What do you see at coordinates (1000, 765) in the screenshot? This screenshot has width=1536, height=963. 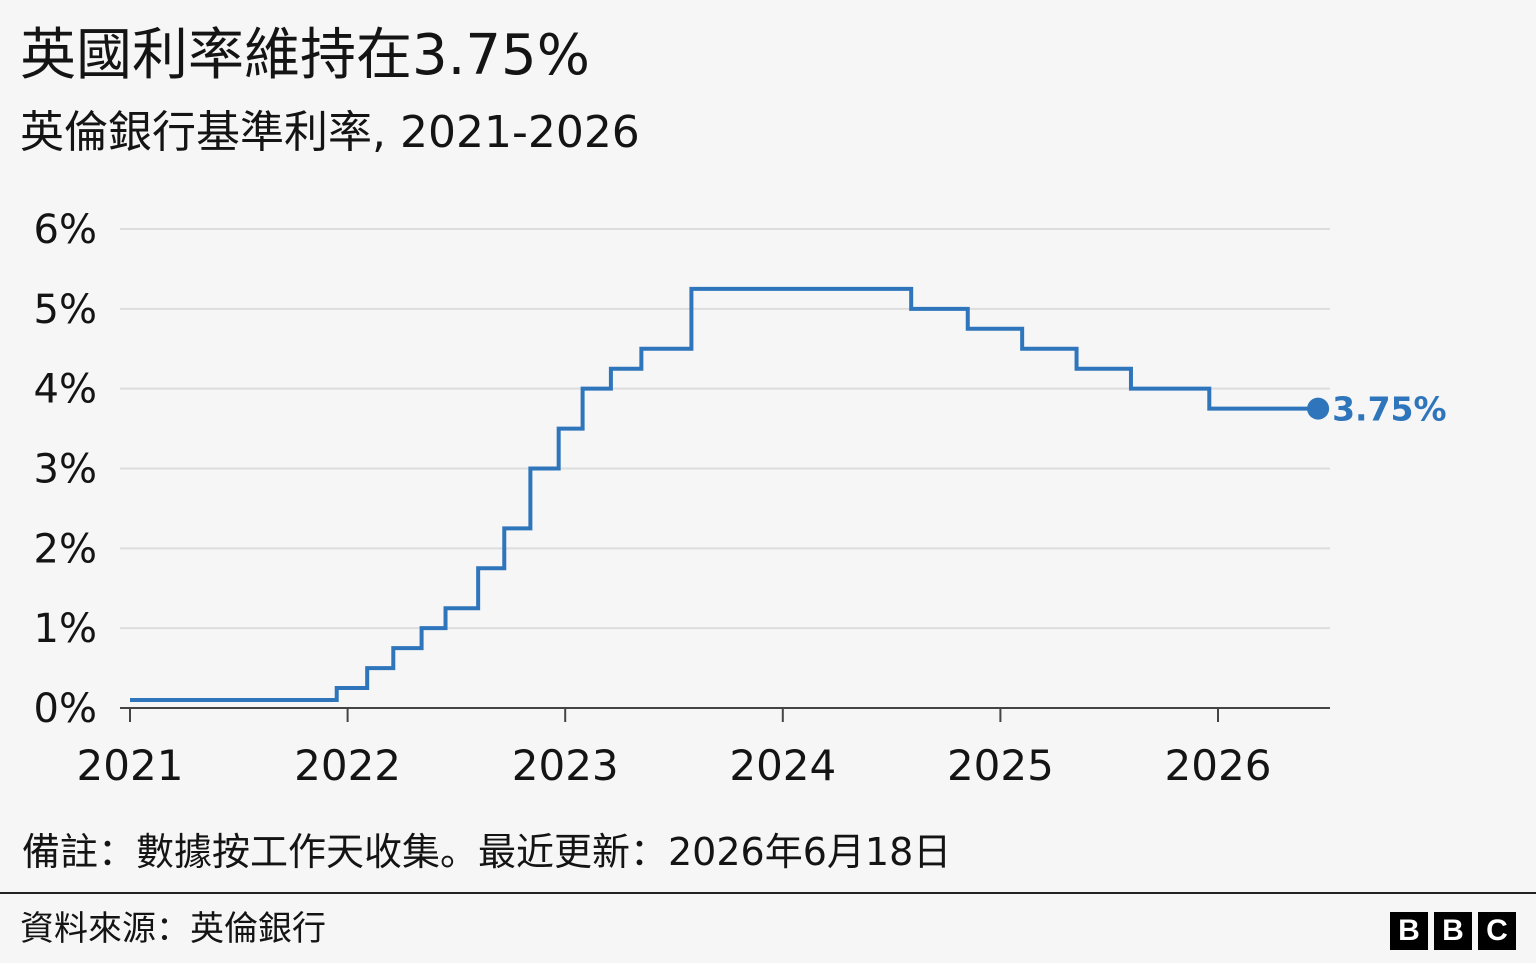 I see `x-tick-label: 2025` at bounding box center [1000, 765].